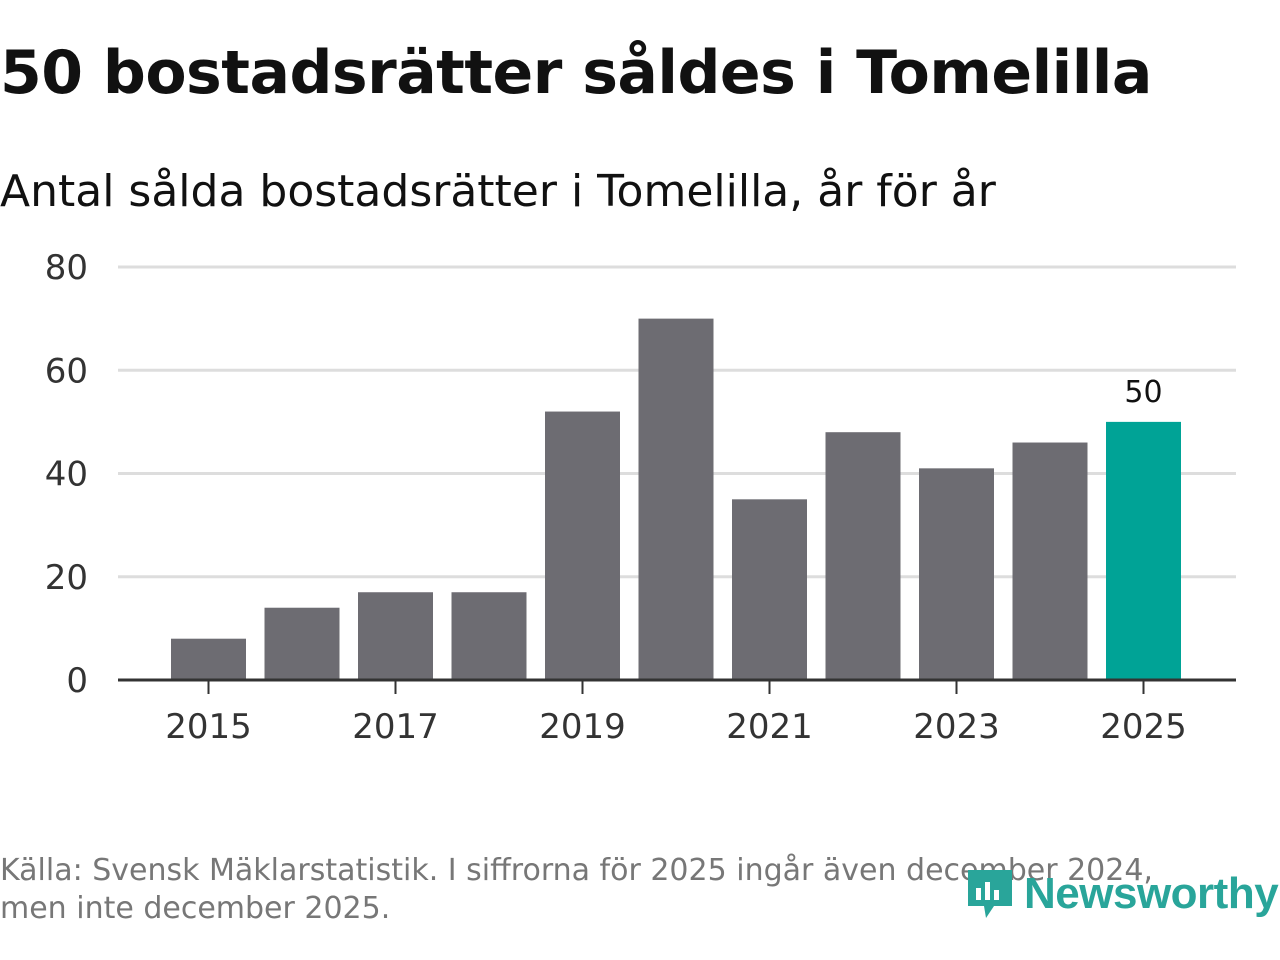  I want to click on value-labels: 50, so click(1143, 392).